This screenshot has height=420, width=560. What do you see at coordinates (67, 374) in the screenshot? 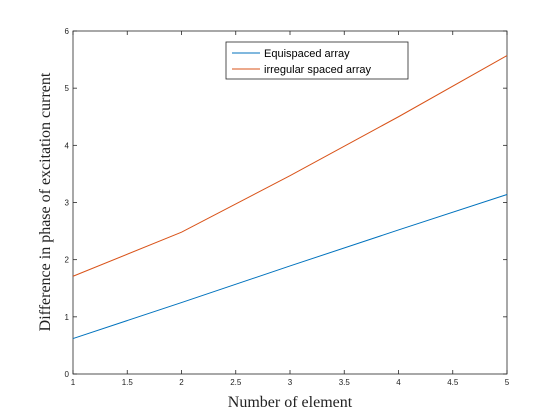
I see `y-tick-label: 0` at bounding box center [67, 374].